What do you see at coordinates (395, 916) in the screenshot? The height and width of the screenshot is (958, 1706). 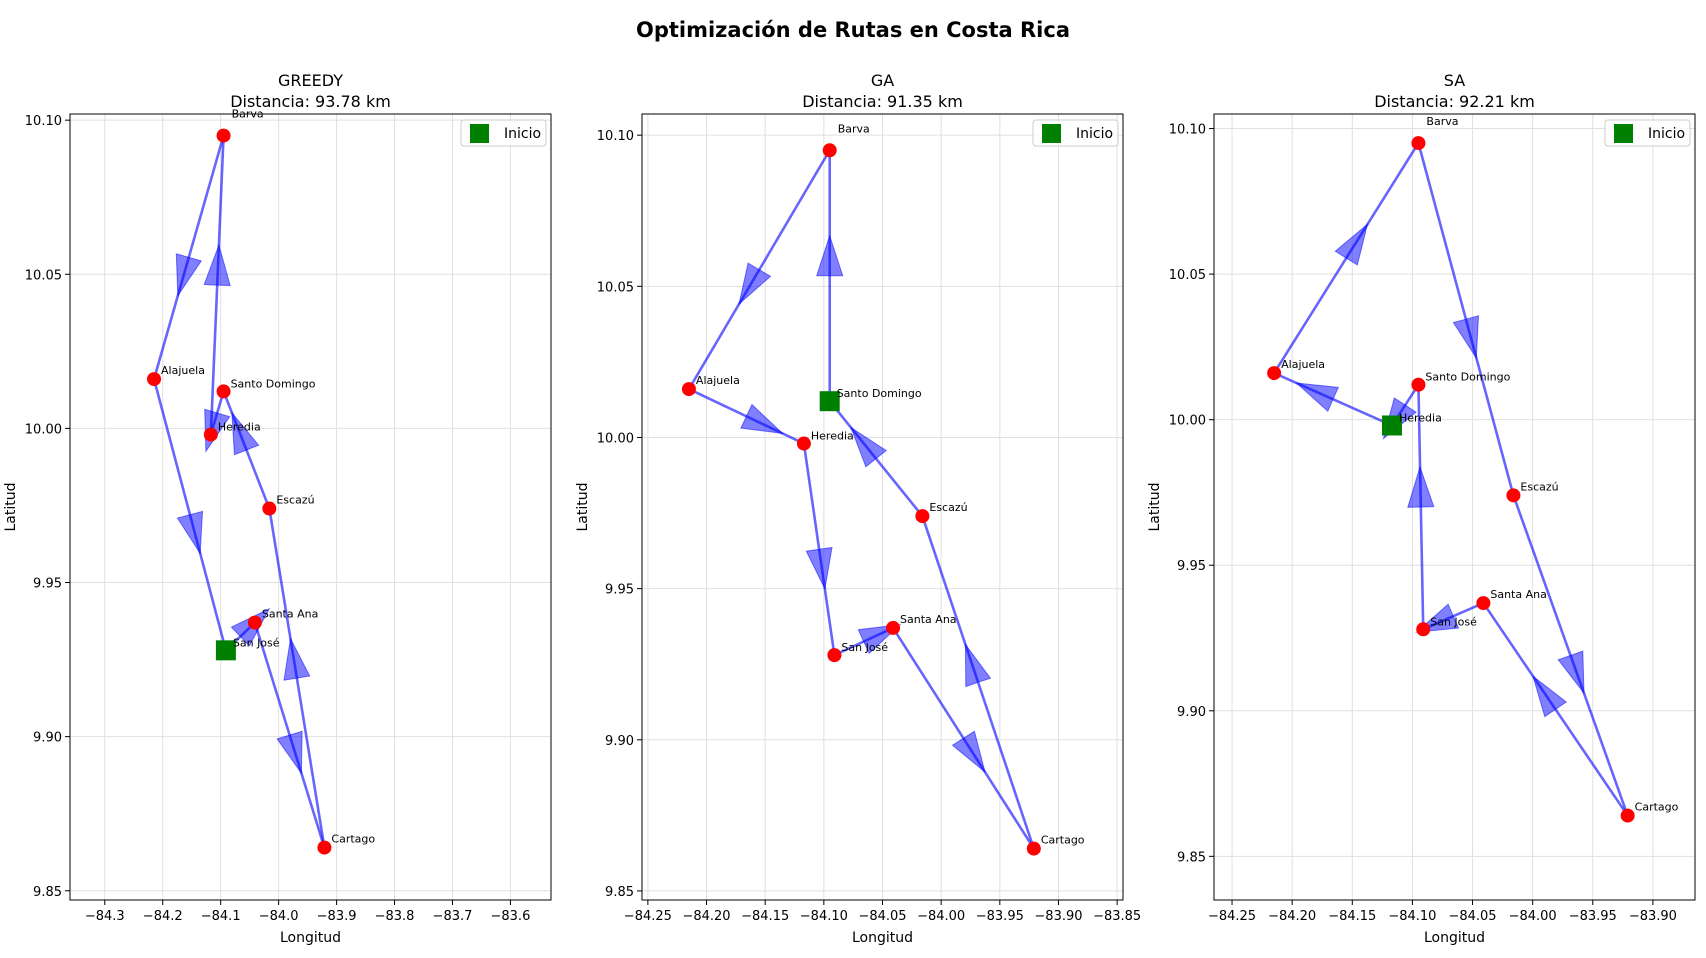 I see `x-tick-label: −83.8` at bounding box center [395, 916].